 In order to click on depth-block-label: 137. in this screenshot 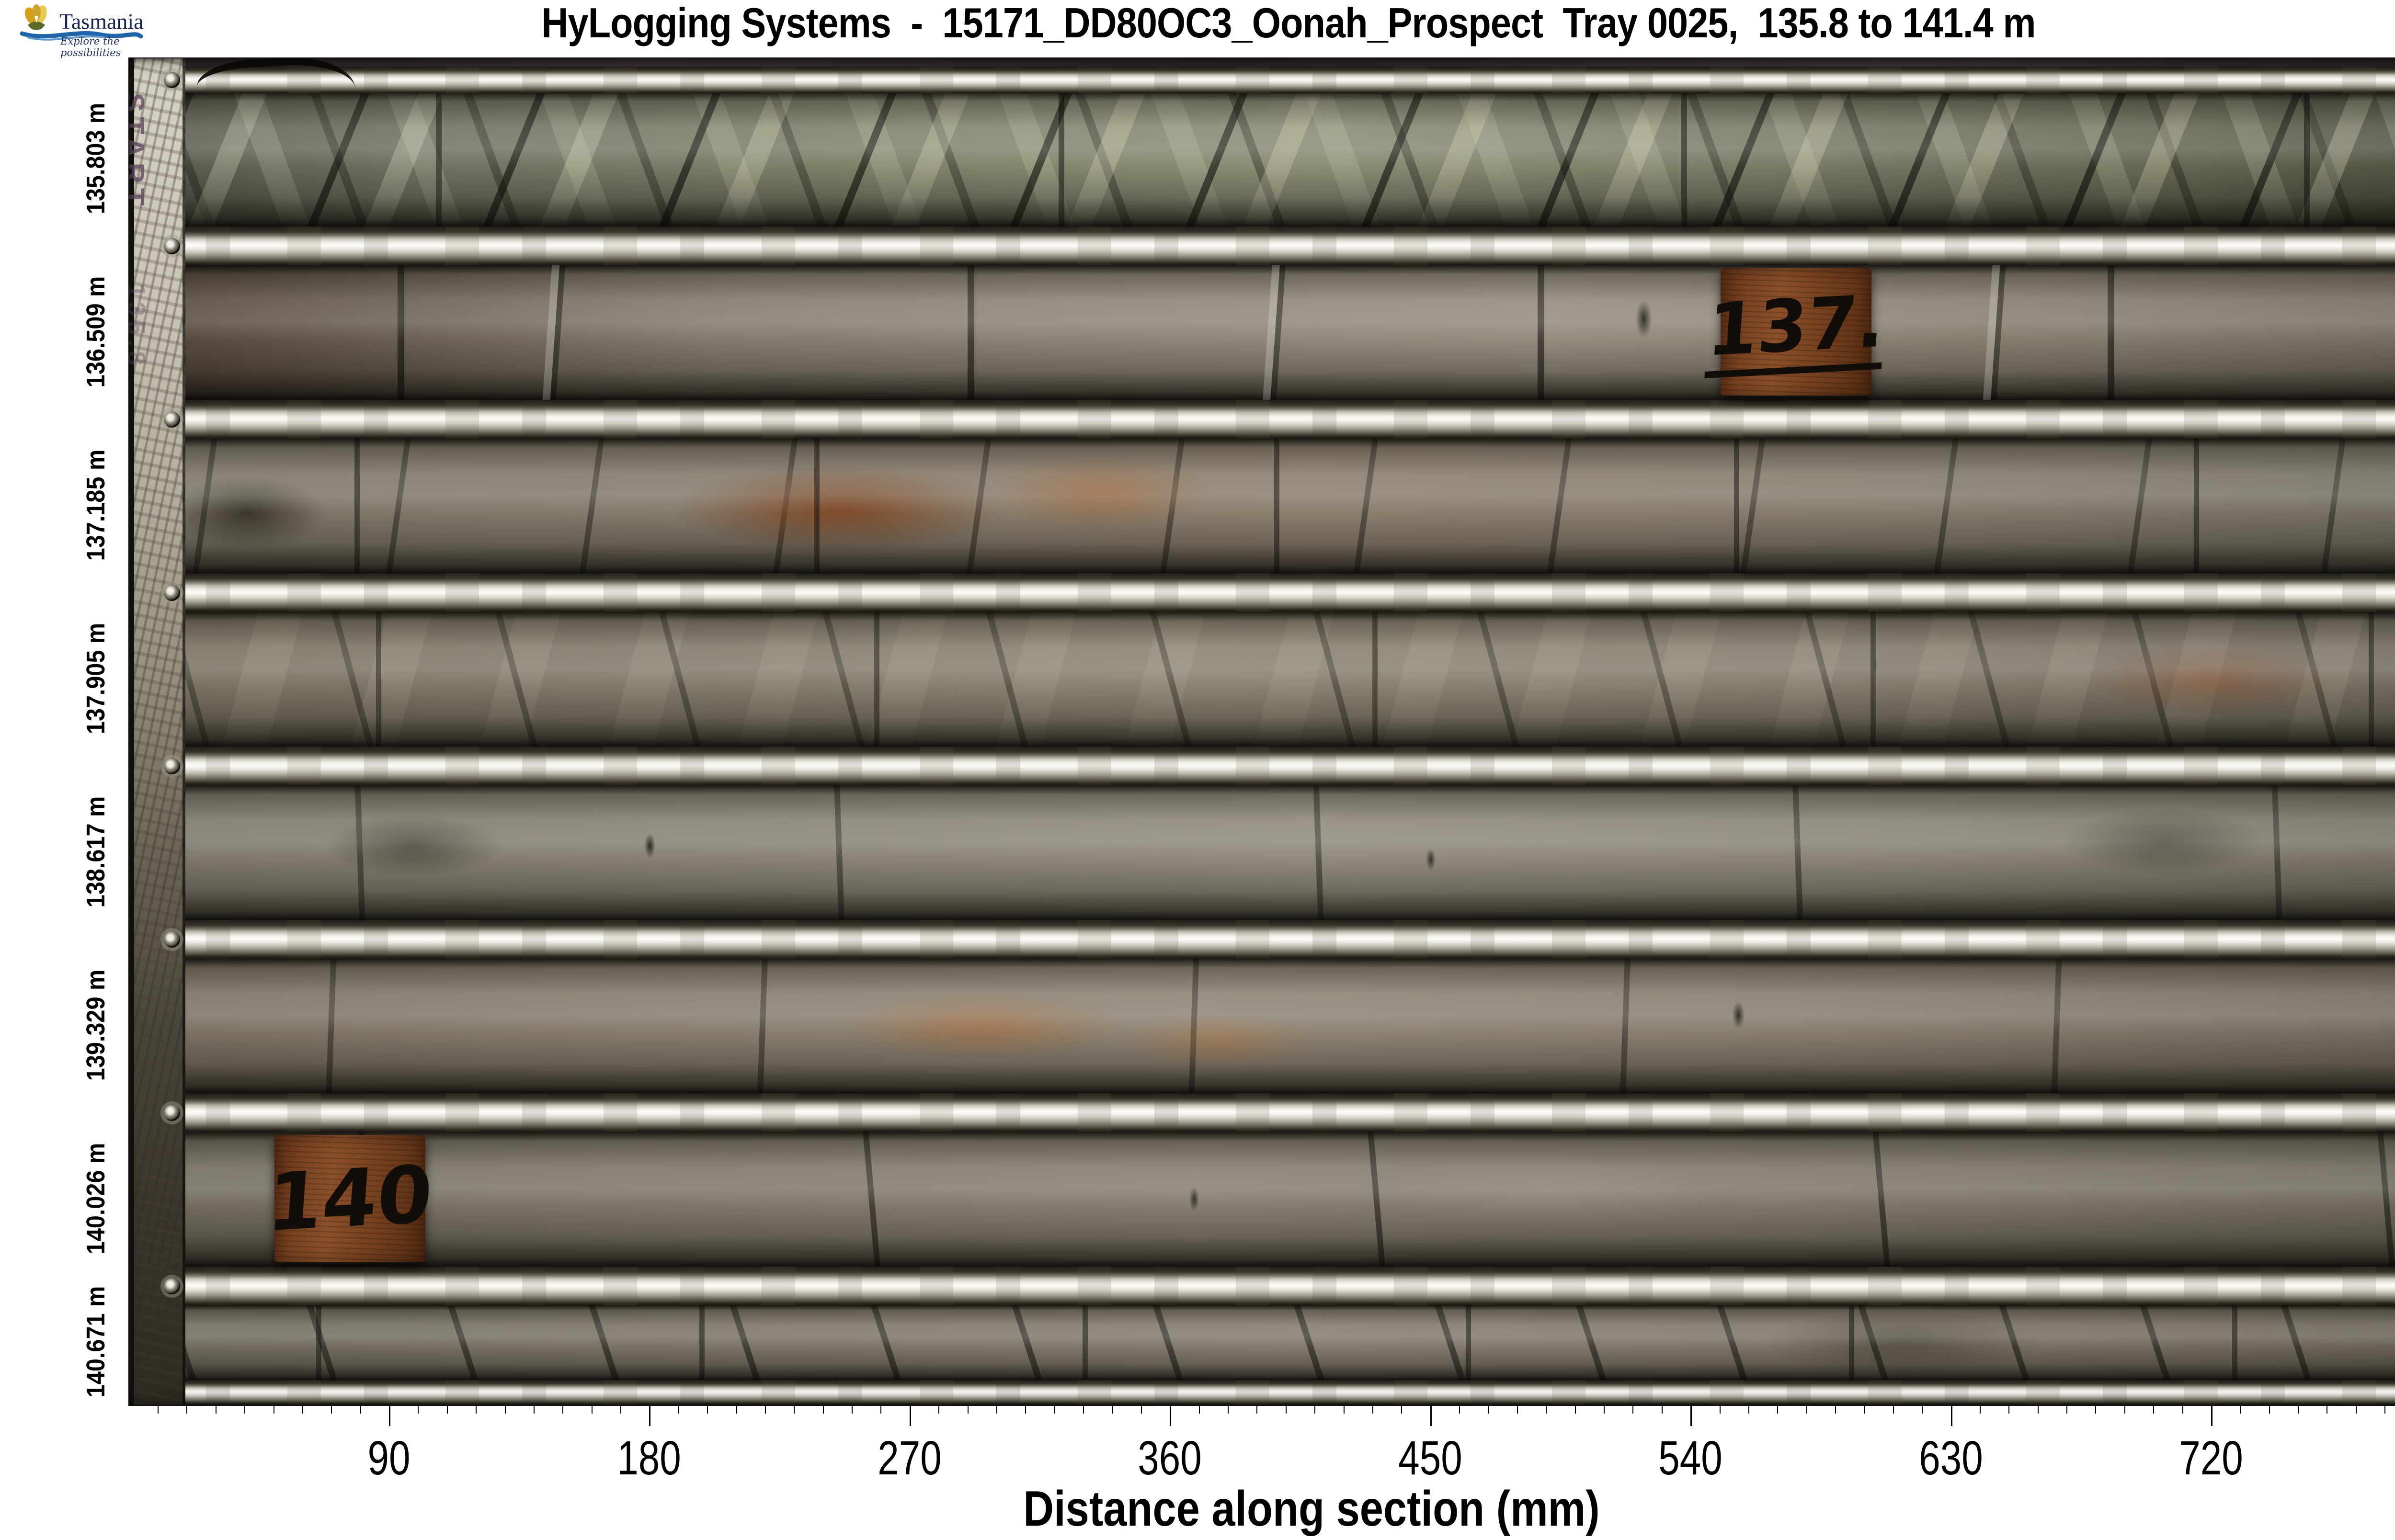, I will do `click(1796, 329)`.